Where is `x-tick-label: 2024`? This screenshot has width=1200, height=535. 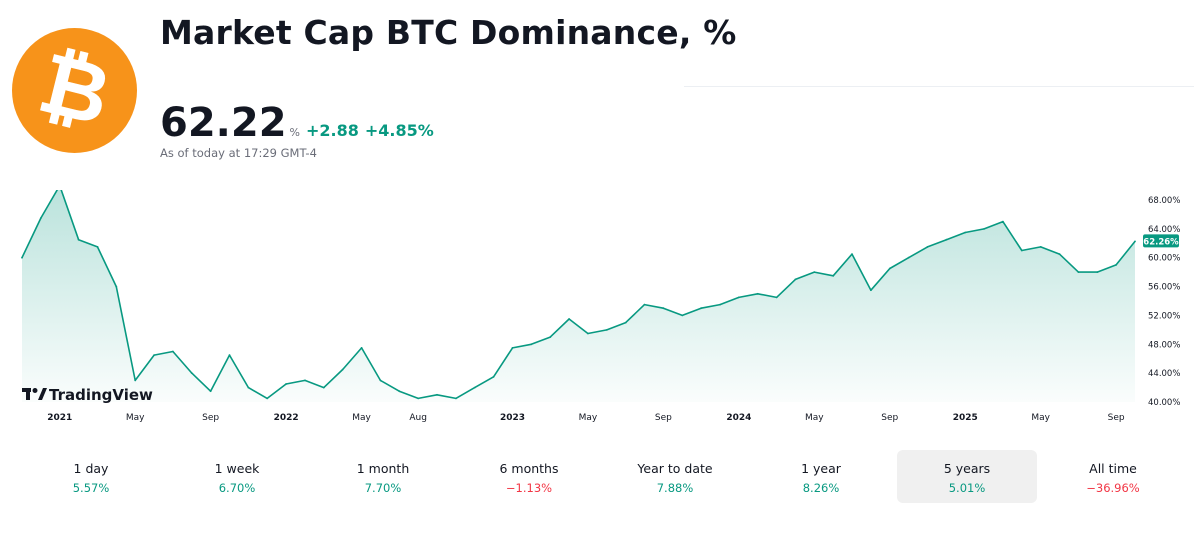
x-tick-label: 2024 is located at coordinates (738, 418).